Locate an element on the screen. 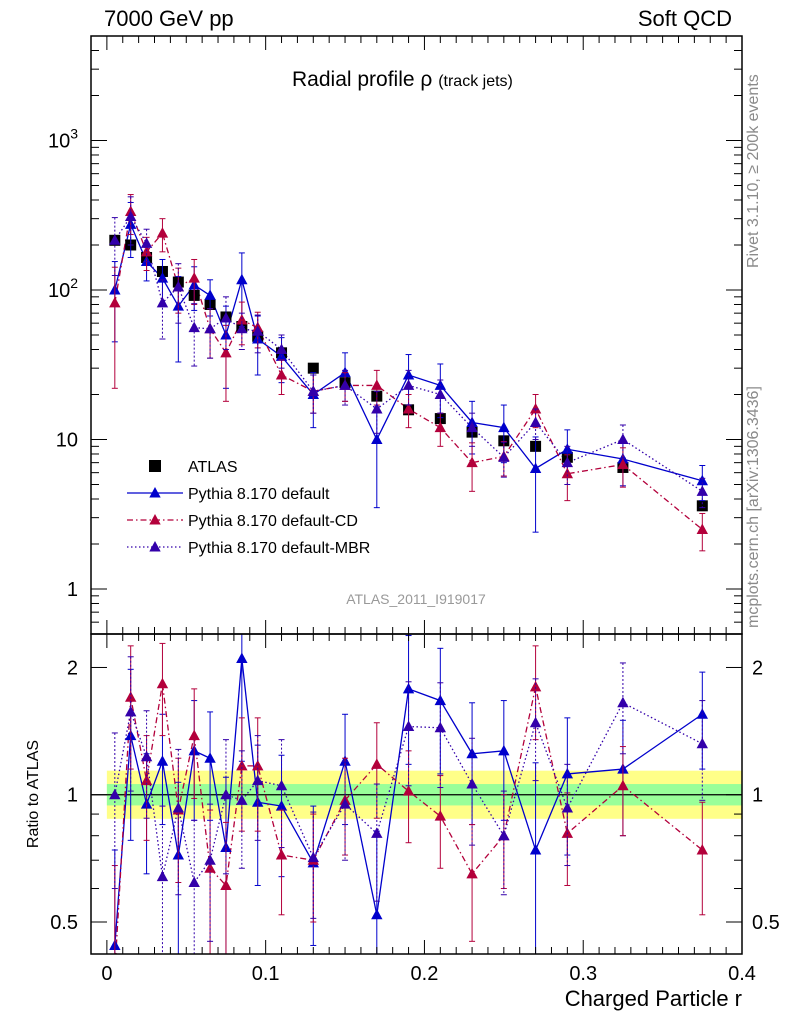 The height and width of the screenshot is (1024, 786). ratio-y-tick-label-left: 2 is located at coordinates (72, 668).